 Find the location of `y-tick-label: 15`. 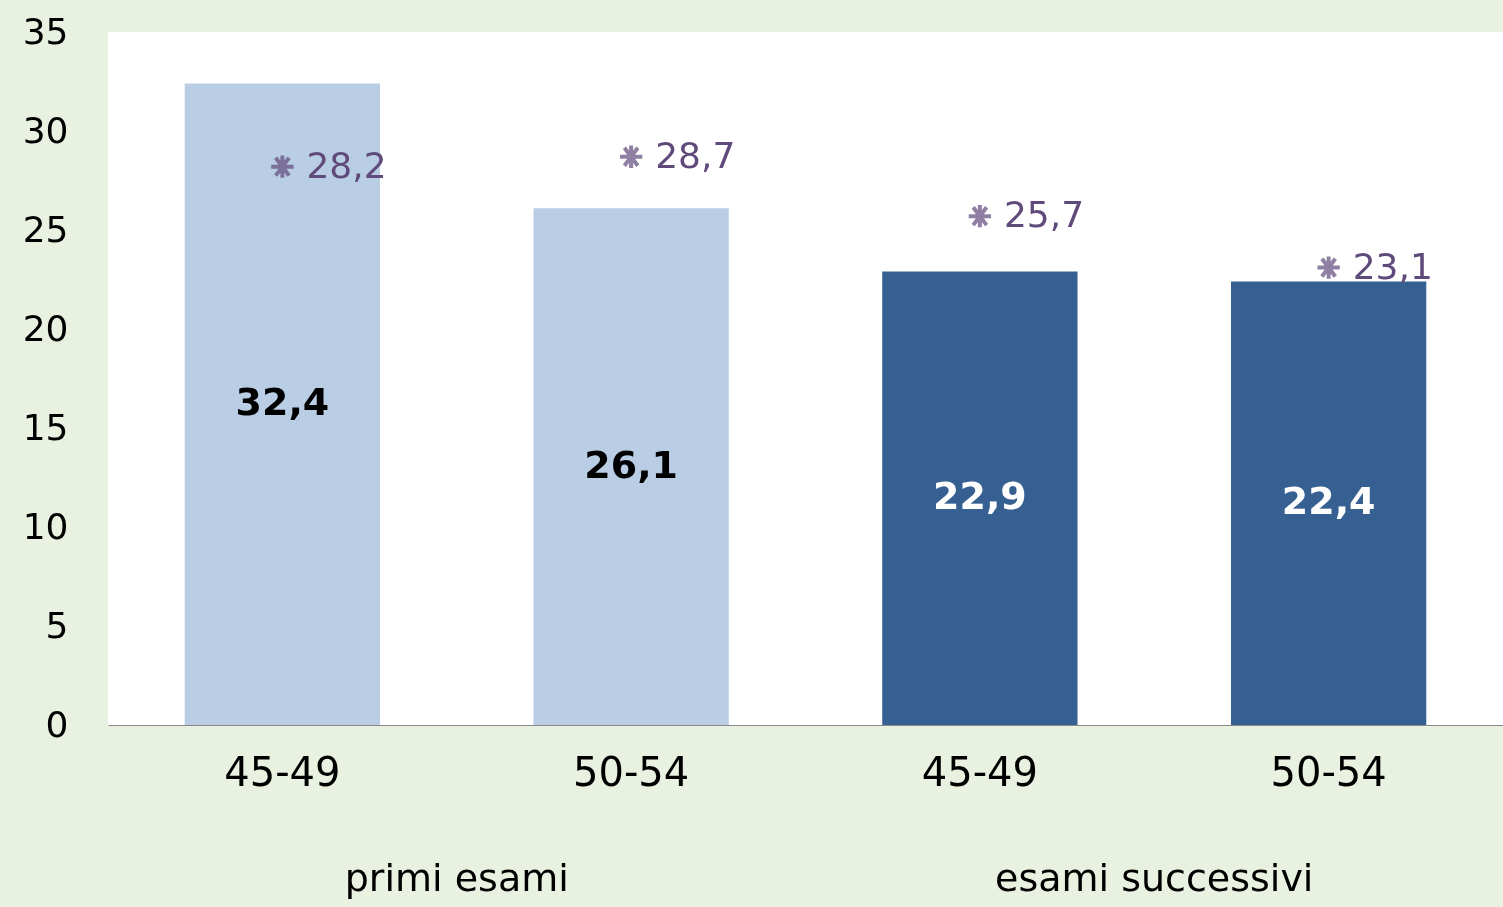

y-tick-label: 15 is located at coordinates (45, 427).